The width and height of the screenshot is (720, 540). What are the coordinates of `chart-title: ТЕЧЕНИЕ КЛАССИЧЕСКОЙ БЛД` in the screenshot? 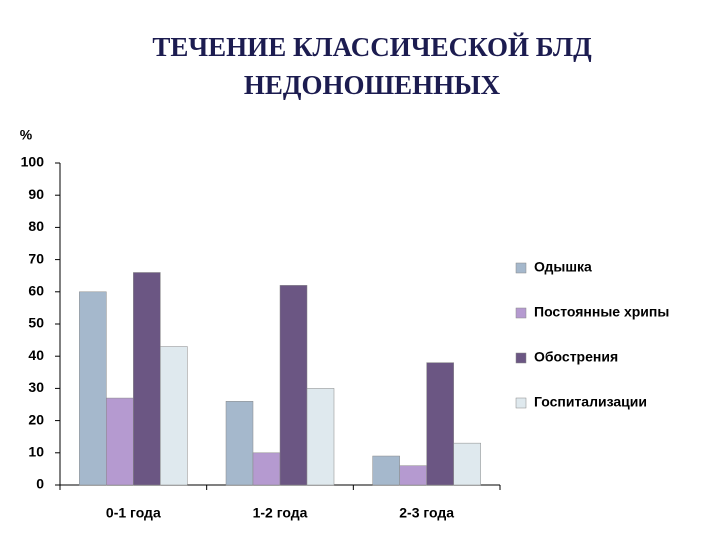 It's located at (372, 47).